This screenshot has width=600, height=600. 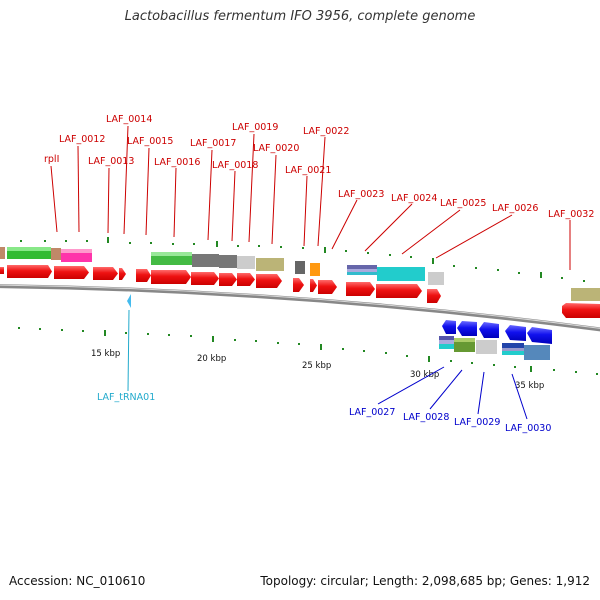 I want to click on reverse-feature-boxes, so click(x=494, y=348).